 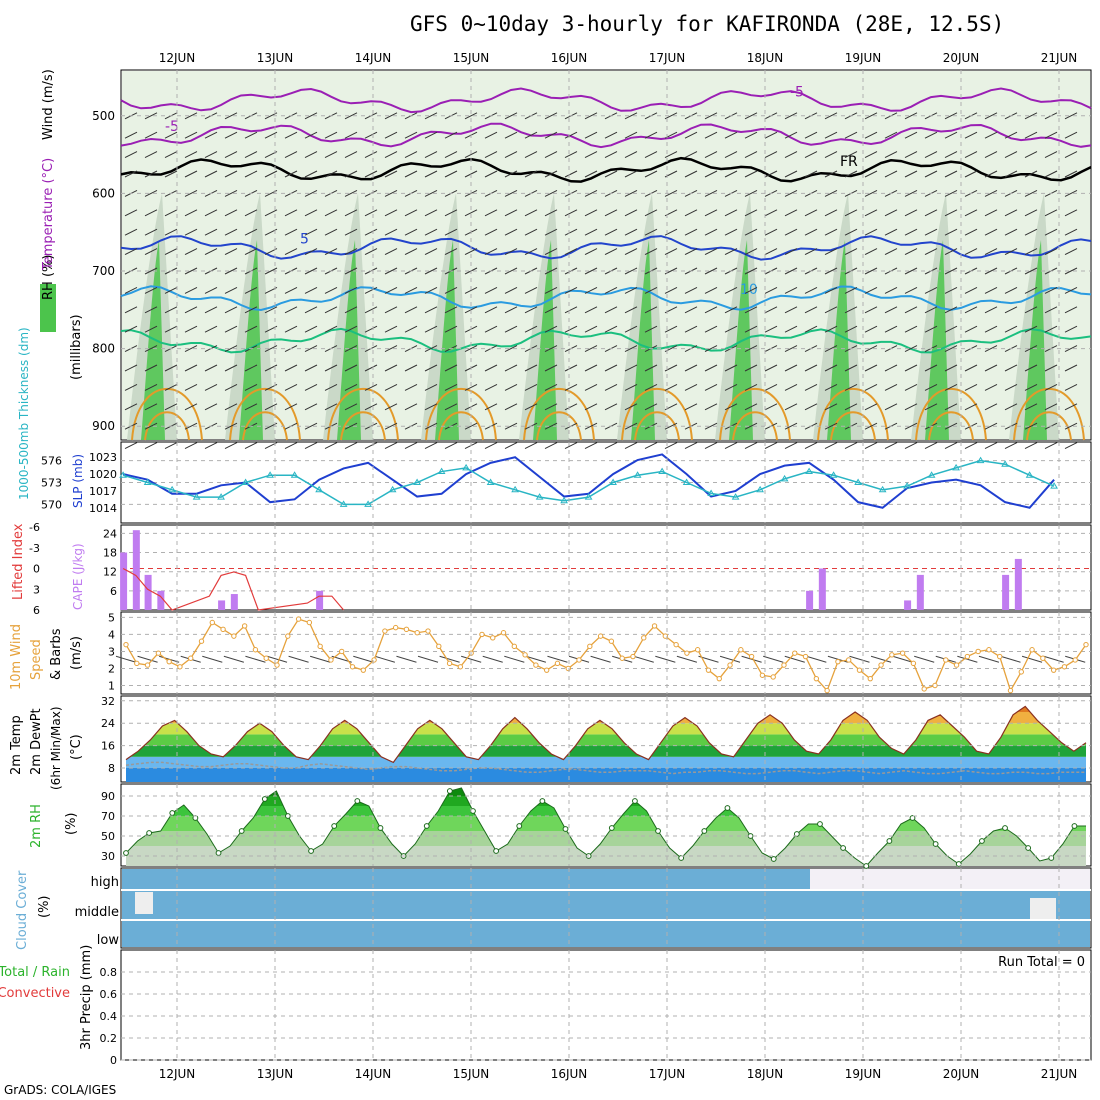 What do you see at coordinates (22, 910) in the screenshot?
I see `axis-label-cloud: Cloud Cover` at bounding box center [22, 910].